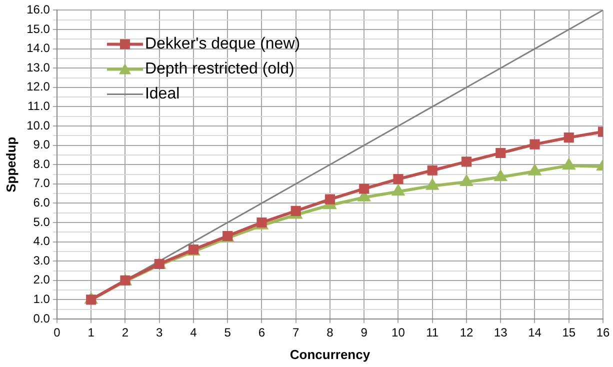 This screenshot has width=613, height=367. I want to click on y-tick-label: 6.0, so click(41, 203).